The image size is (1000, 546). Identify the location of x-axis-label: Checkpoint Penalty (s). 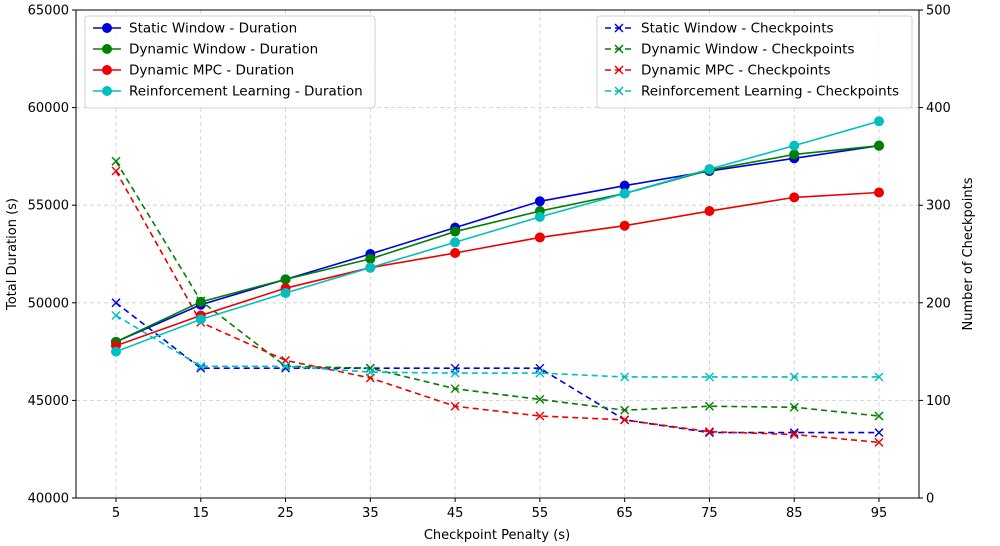
(497, 535).